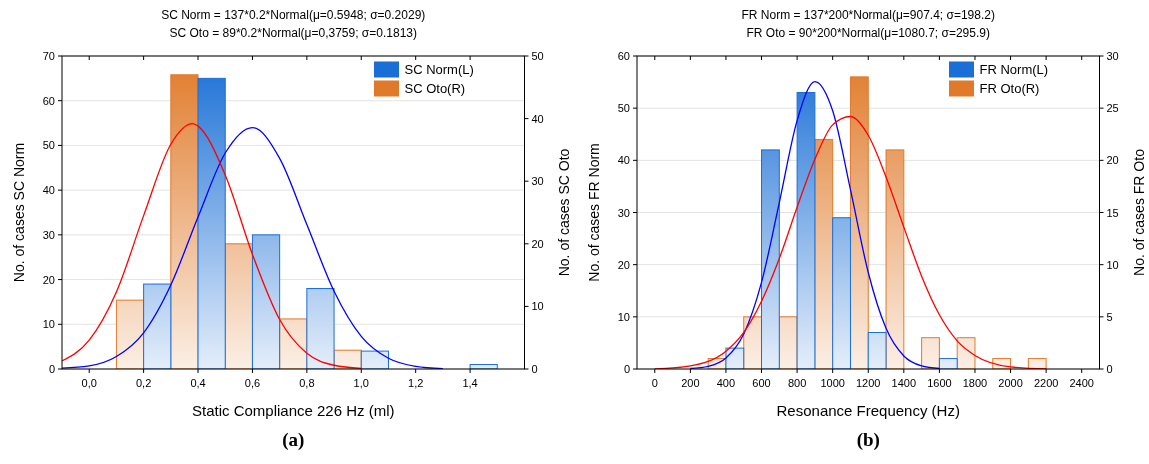 This screenshot has width=1149, height=464. Describe the element at coordinates (1081, 383) in the screenshot. I see `x-tick-label: 2400` at that location.